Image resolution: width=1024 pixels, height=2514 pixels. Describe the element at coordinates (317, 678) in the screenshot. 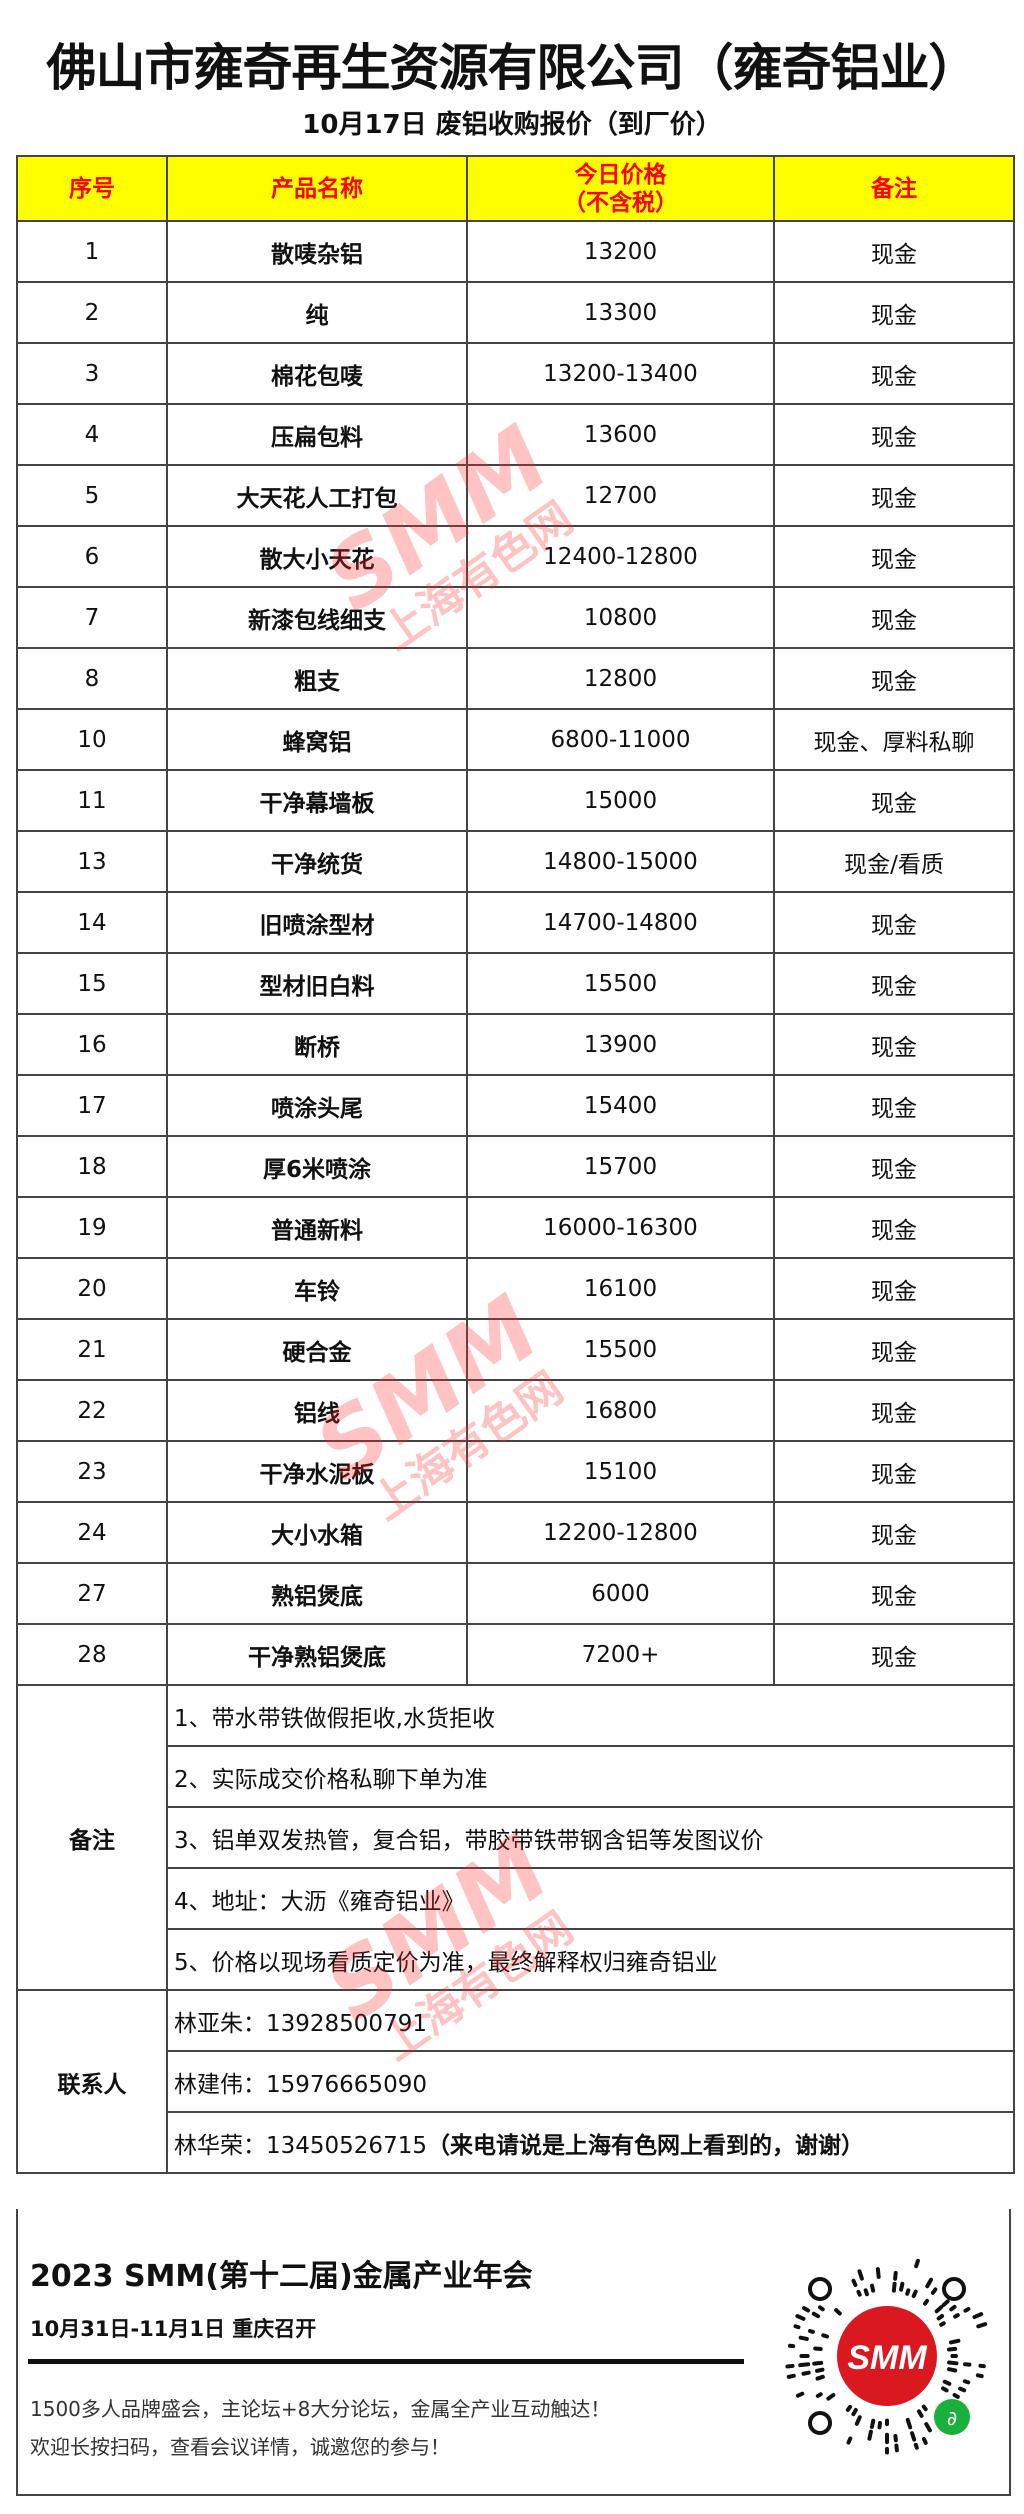

I see `product-name: 粗支` at that location.